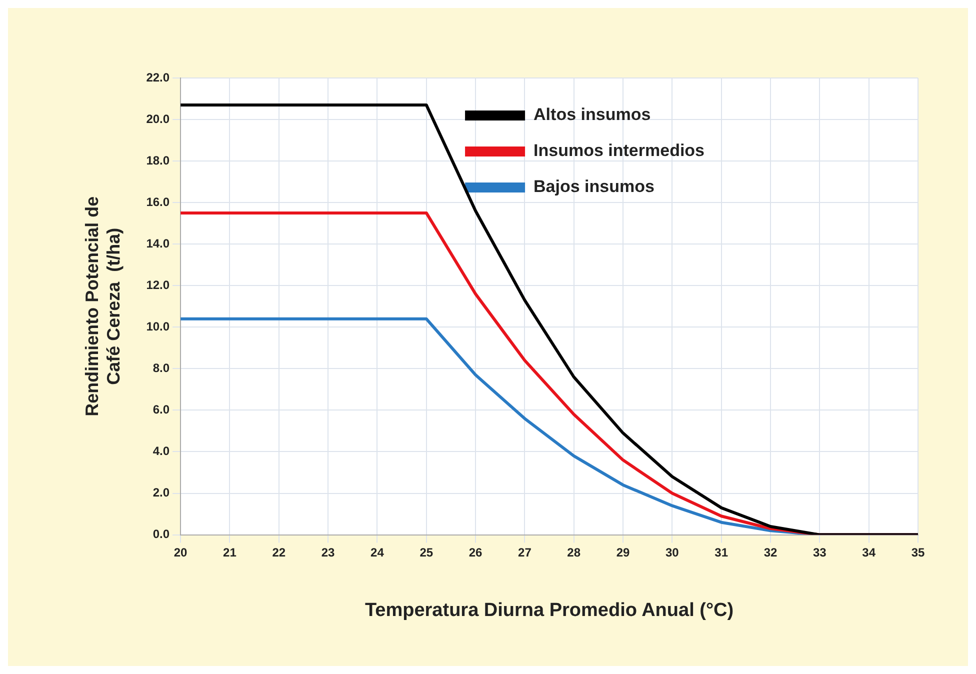  Describe the element at coordinates (161, 493) in the screenshot. I see `y-tick-label: 2.0` at that location.